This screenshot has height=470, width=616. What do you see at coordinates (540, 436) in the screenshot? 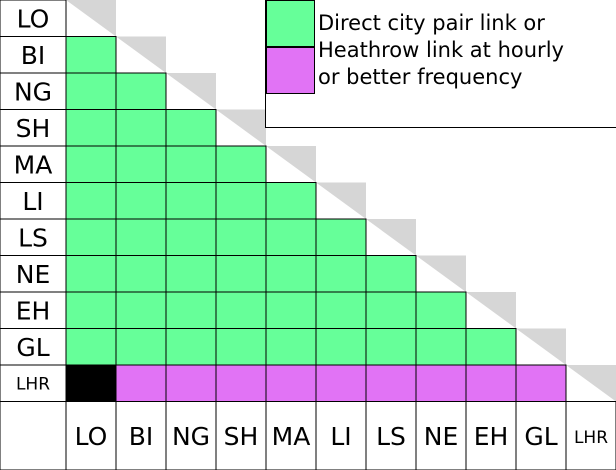
I see `column-label-gl: GL` at bounding box center [540, 436].